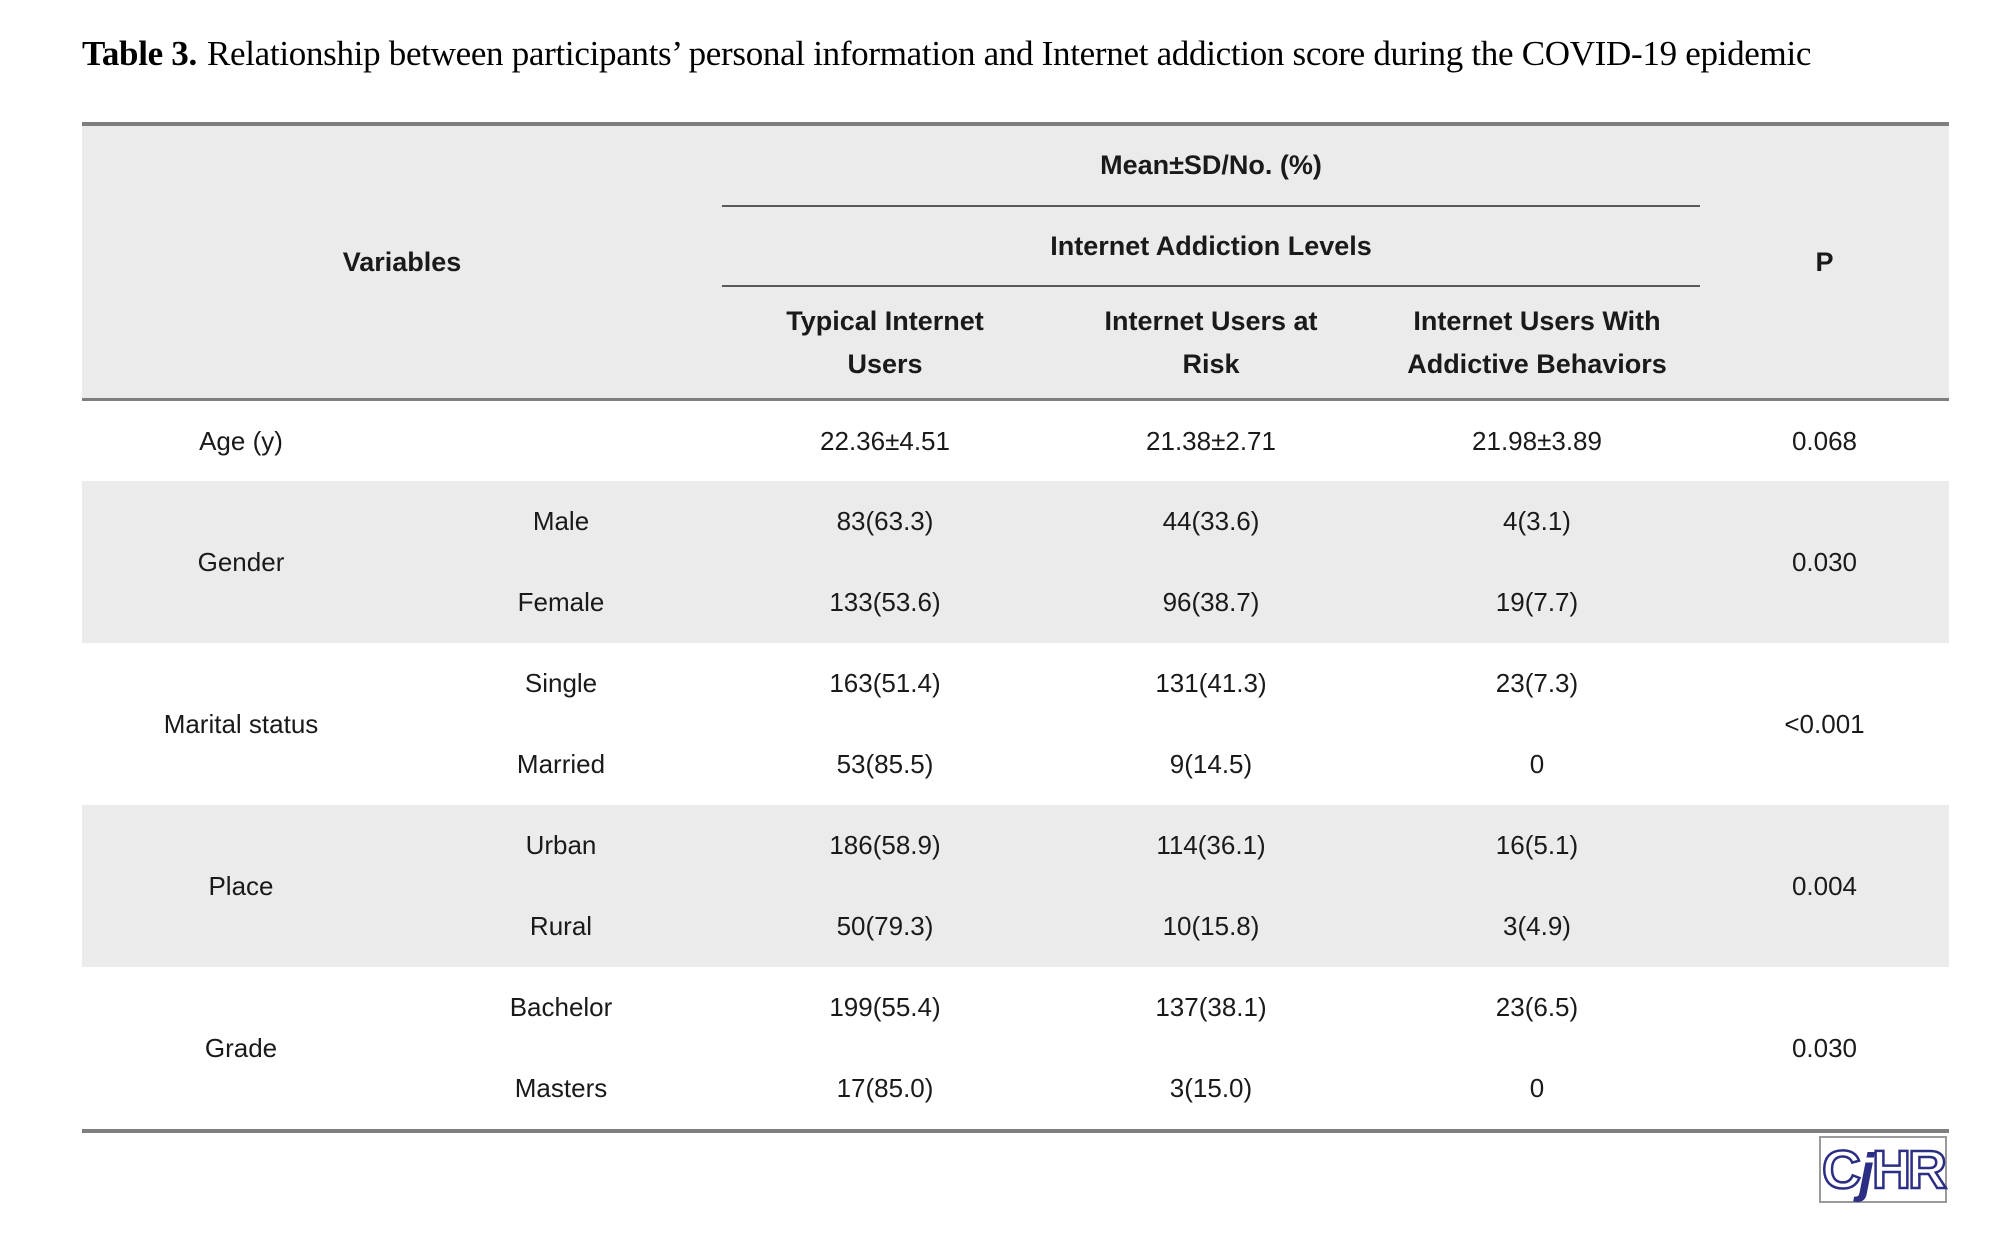 The width and height of the screenshot is (2000, 1257). Describe the element at coordinates (402, 261) in the screenshot. I see `header-variables: Variables` at that location.